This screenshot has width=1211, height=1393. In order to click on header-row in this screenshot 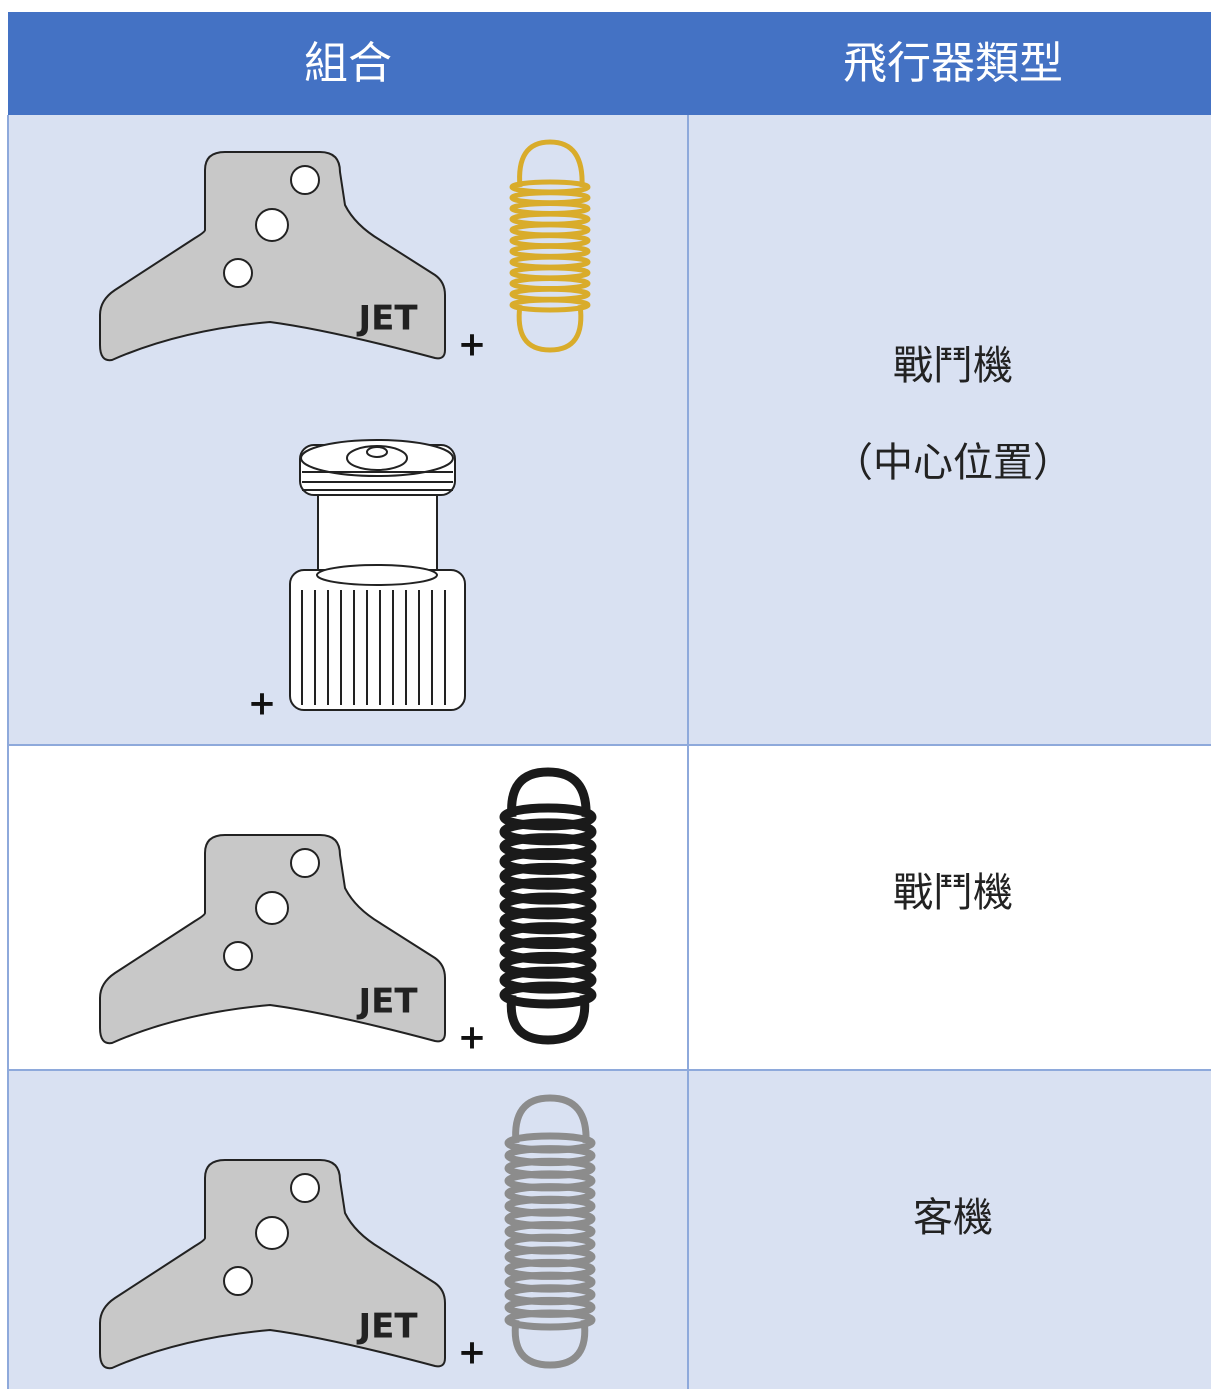, I will do `click(609, 63)`.